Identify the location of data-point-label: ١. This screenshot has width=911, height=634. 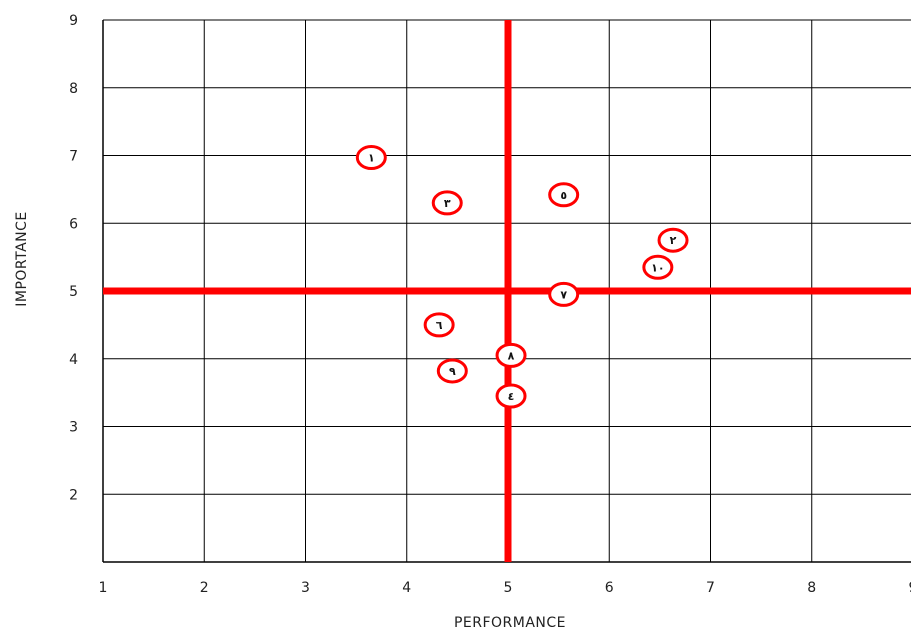
(371, 158).